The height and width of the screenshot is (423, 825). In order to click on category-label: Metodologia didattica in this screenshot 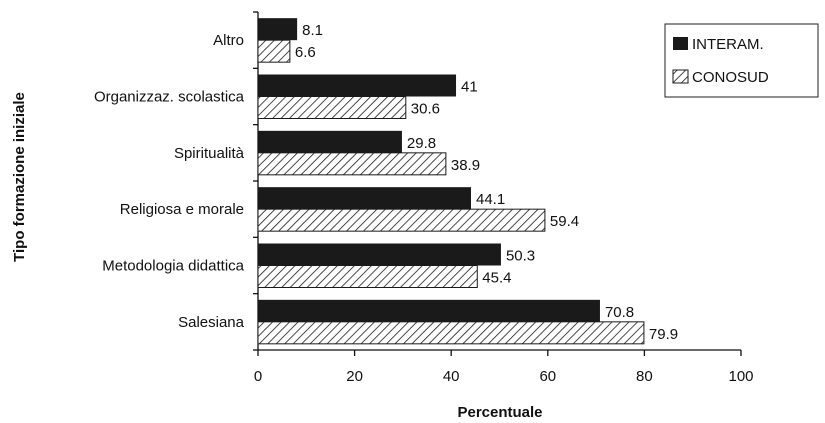, I will do `click(173, 266)`.